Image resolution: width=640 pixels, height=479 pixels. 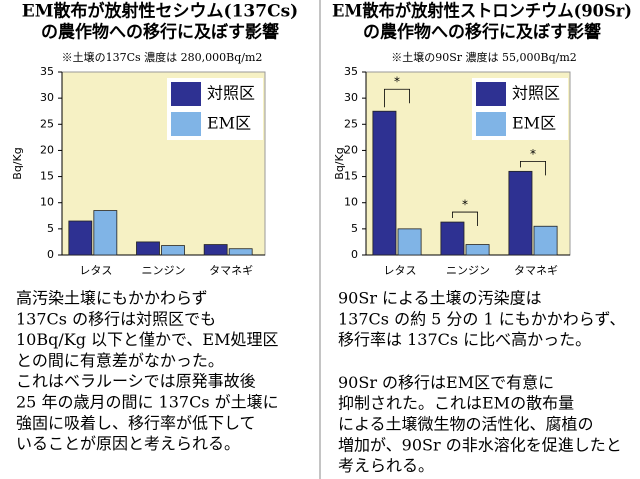 What do you see at coordinates (136, 422) in the screenshot?
I see `caption-line: 強固に吸着し、移行率が低下して` at bounding box center [136, 422].